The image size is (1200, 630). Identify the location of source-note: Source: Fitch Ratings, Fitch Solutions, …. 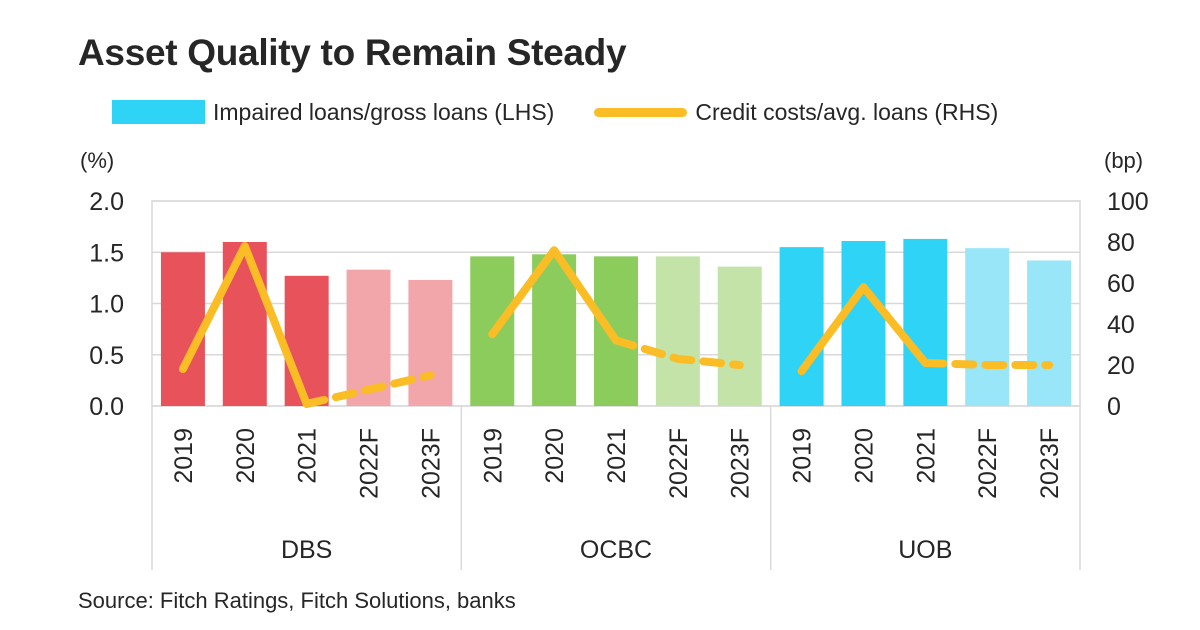
(297, 600).